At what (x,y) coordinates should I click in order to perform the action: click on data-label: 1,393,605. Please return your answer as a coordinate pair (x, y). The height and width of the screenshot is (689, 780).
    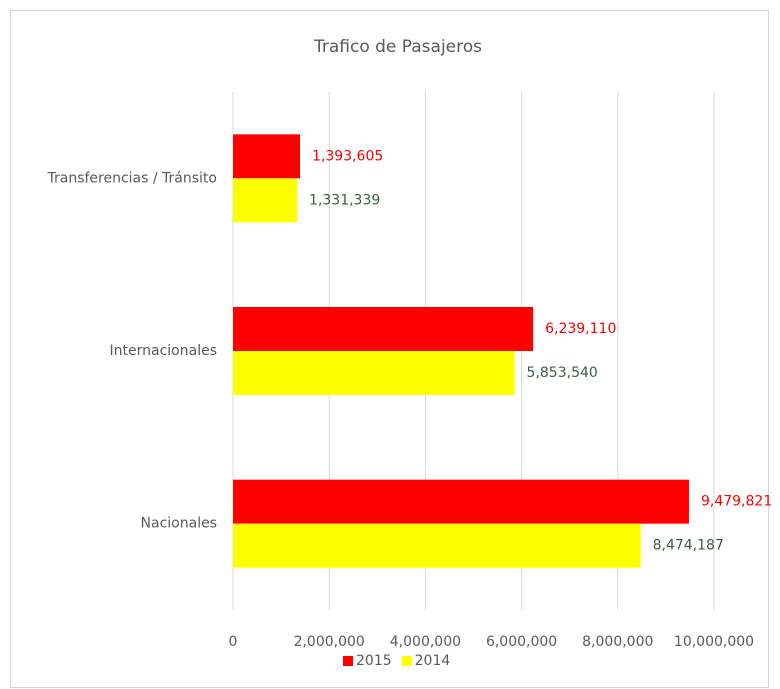
    Looking at the image, I should click on (347, 156).